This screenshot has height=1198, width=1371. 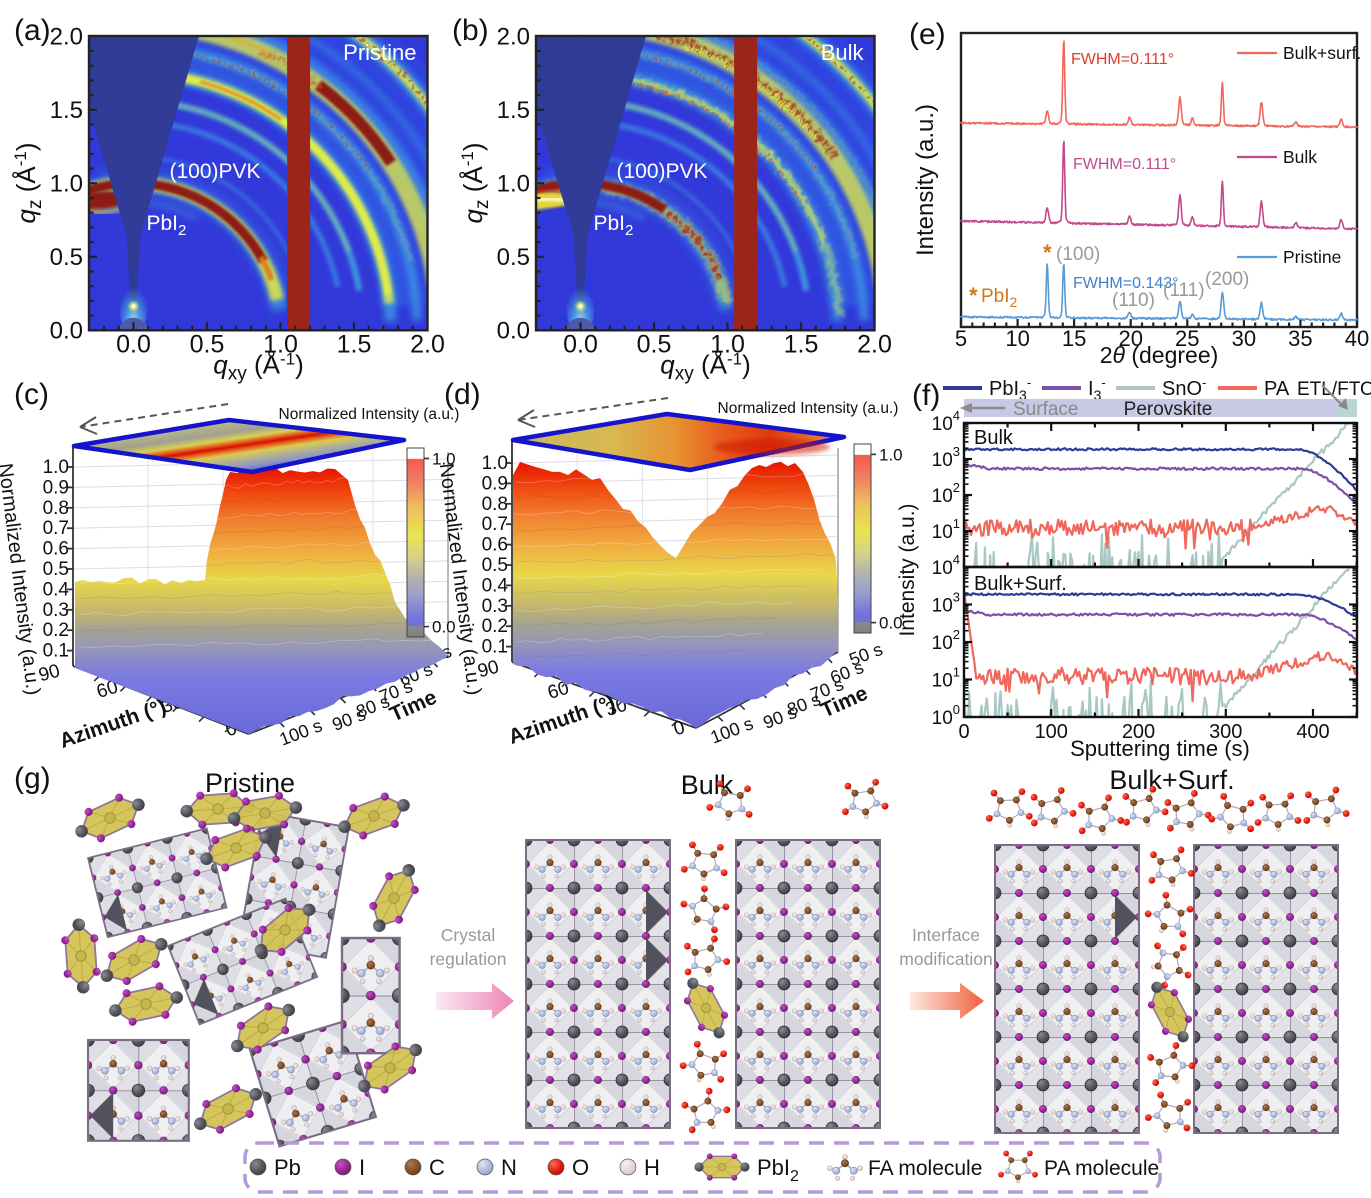 What do you see at coordinates (1159, 355) in the screenshot?
I see `svg-text: 2θ (degree)` at bounding box center [1159, 355].